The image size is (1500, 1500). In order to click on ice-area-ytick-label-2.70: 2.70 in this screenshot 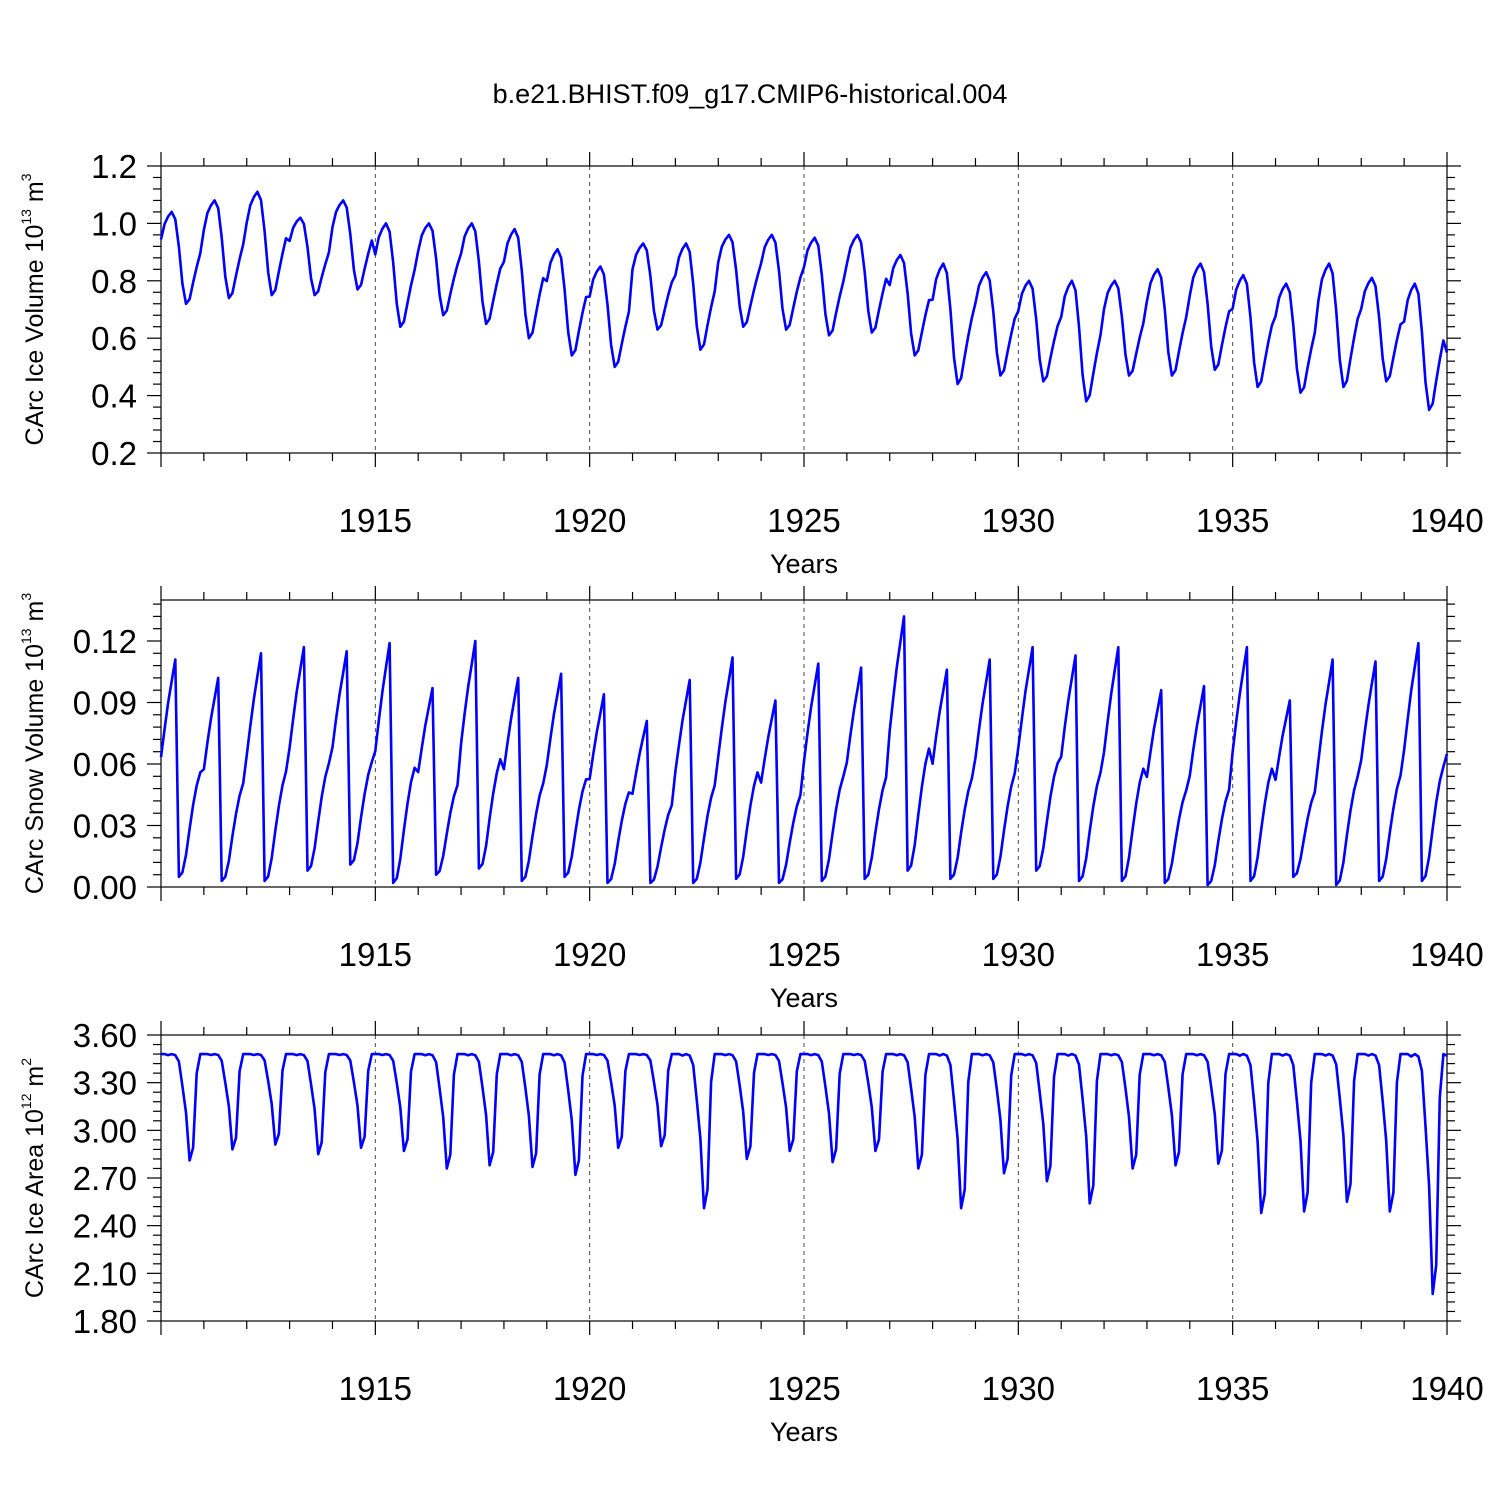, I will do `click(105, 1178)`.